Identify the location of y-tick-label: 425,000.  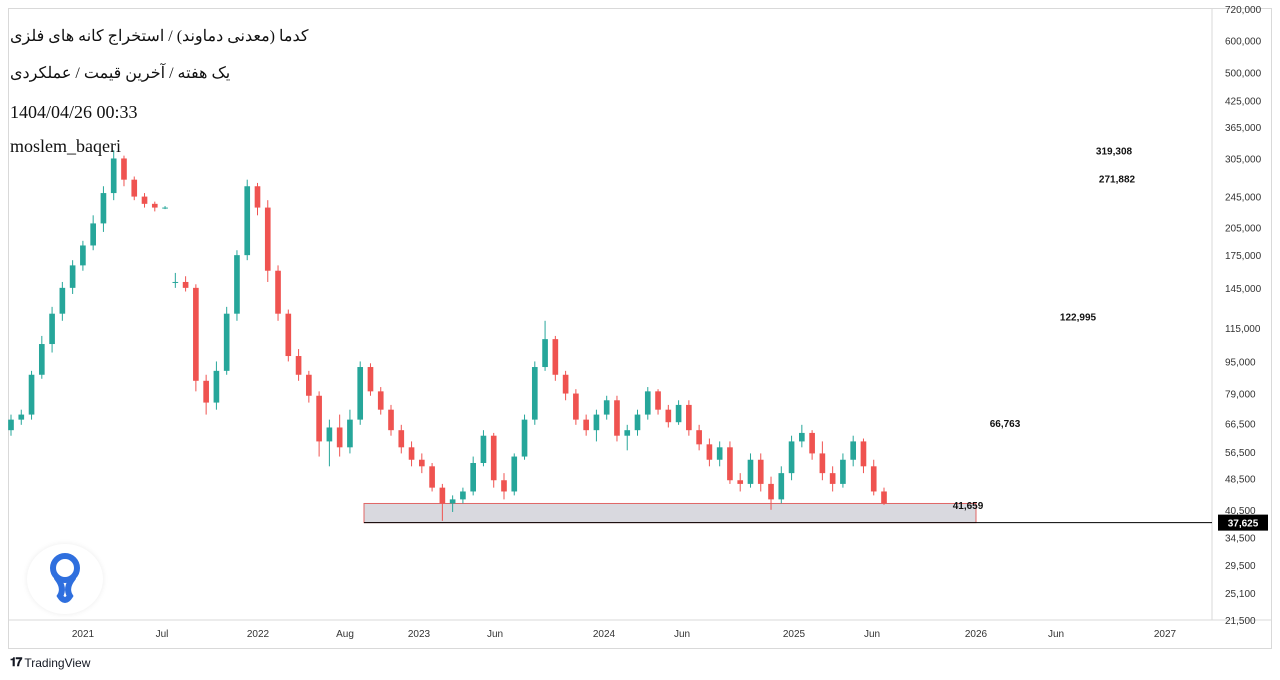
(1243, 102).